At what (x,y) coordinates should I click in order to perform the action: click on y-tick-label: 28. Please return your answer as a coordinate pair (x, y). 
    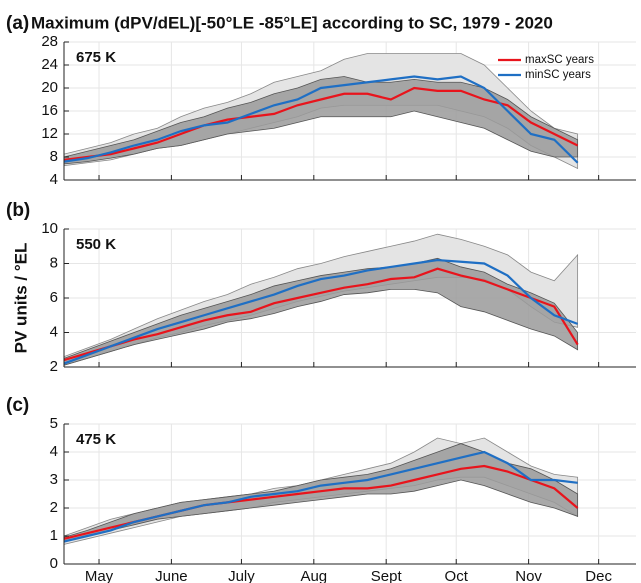
    Looking at the image, I should click on (49, 41).